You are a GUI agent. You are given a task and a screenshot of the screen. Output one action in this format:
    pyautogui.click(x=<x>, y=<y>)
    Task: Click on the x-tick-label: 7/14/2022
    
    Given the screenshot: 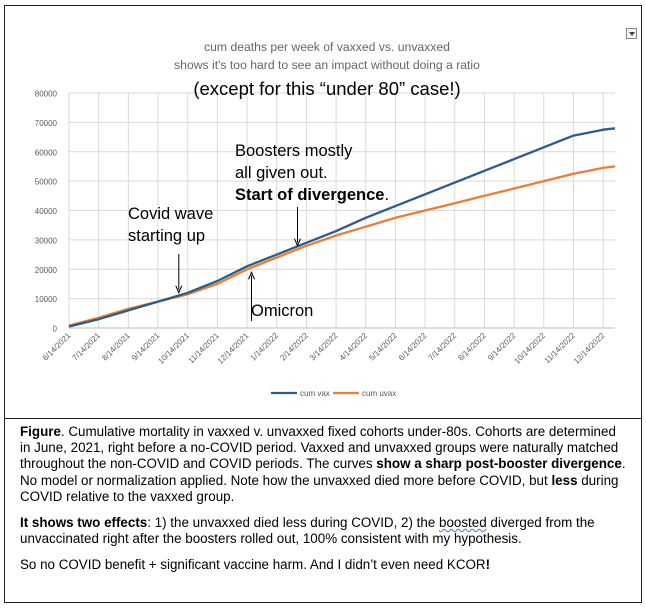 What is the action you would take?
    pyautogui.click(x=443, y=347)
    